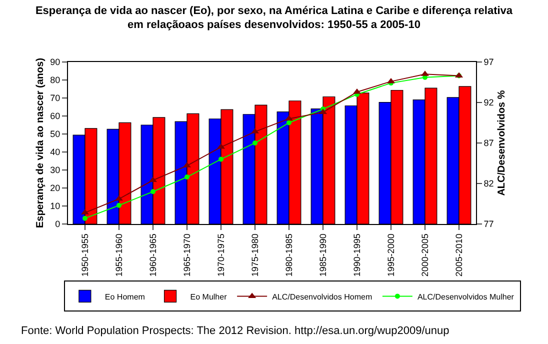 This screenshot has width=548, height=344. What do you see at coordinates (489, 143) in the screenshot?
I see `y2-tick-label: 87` at bounding box center [489, 143].